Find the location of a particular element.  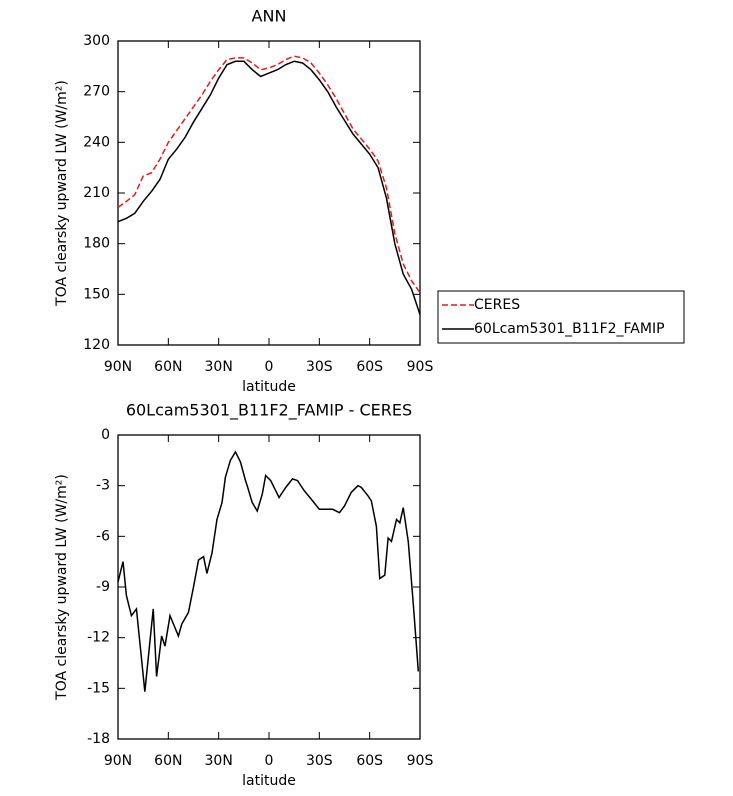

chart-title: 60Lcam5301_B11F2_FAMIP - CERES is located at coordinates (269, 411).